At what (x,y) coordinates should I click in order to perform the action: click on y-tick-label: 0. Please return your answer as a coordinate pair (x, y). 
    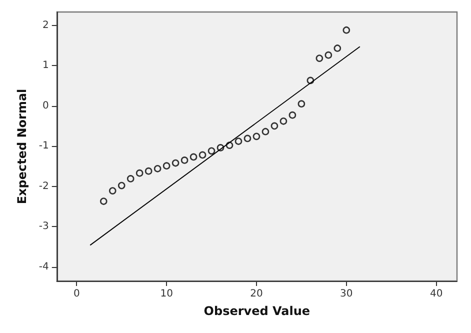
    Looking at the image, I should click on (45, 106).